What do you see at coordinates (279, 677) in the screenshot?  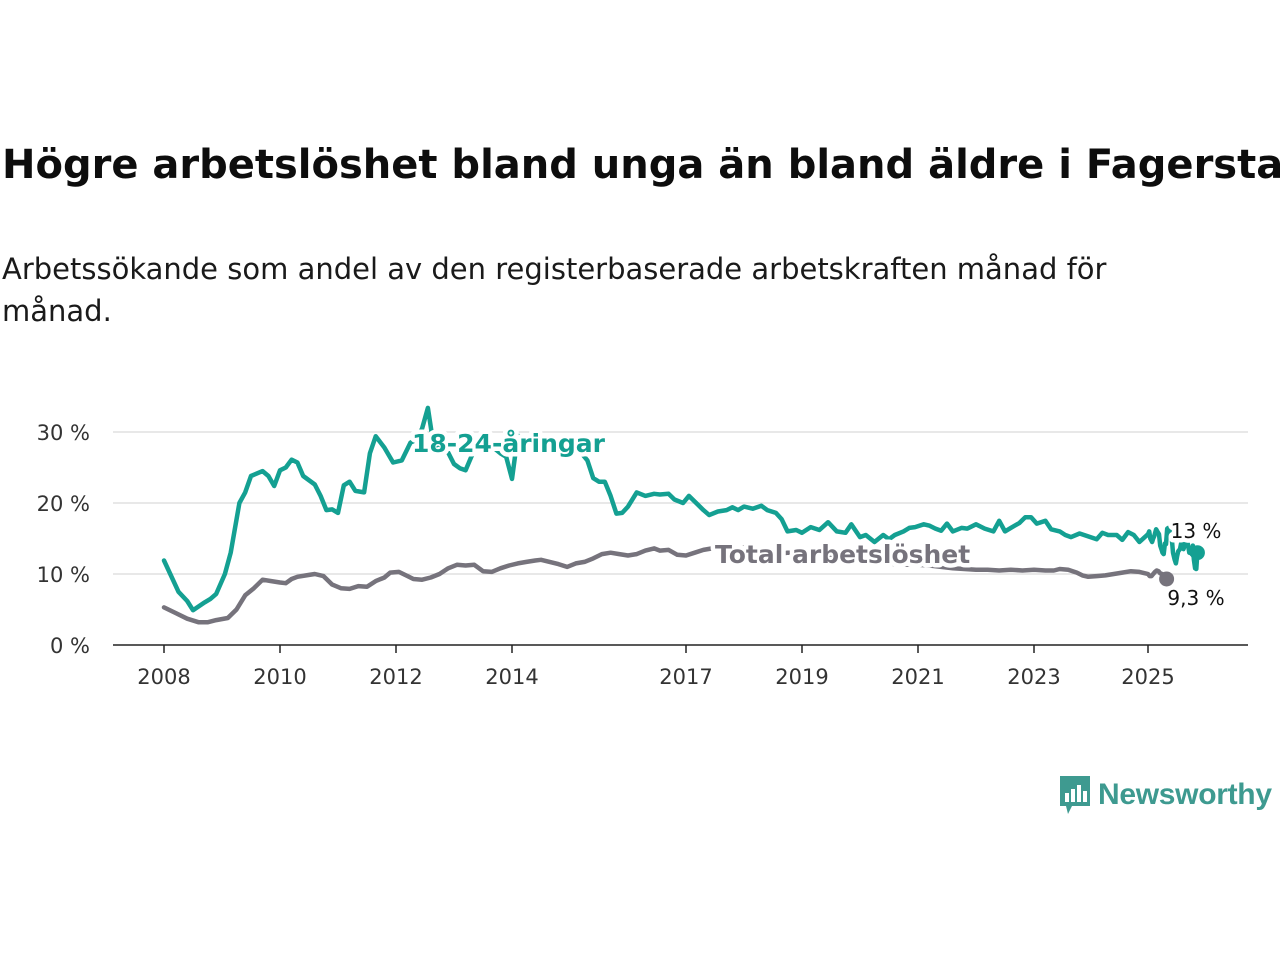 I see `x-tick-label: 2010` at bounding box center [279, 677].